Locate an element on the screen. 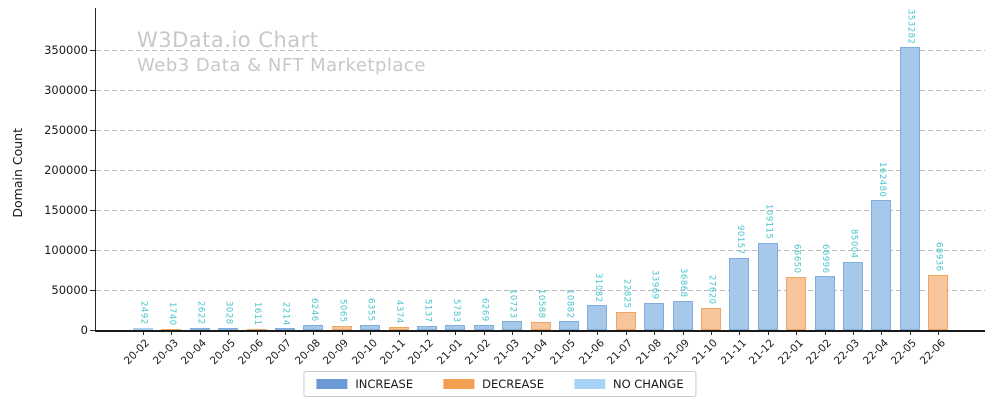  x-tick-label: 21-01 is located at coordinates (449, 352).